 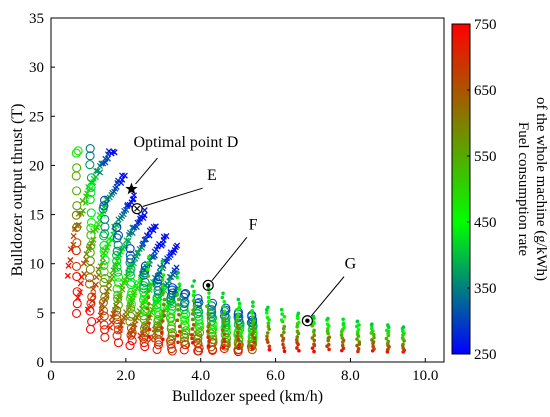 I want to click on annotation-label: Optimal point D, so click(x=185, y=142).